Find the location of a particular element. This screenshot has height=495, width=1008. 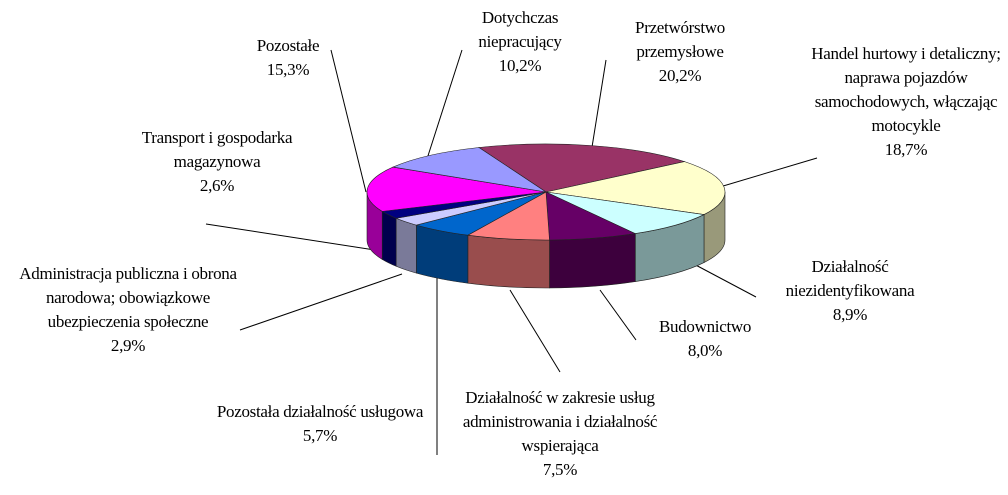

slice-label: Działalność niezidentyfikowana 8,9% is located at coordinates (850, 291).